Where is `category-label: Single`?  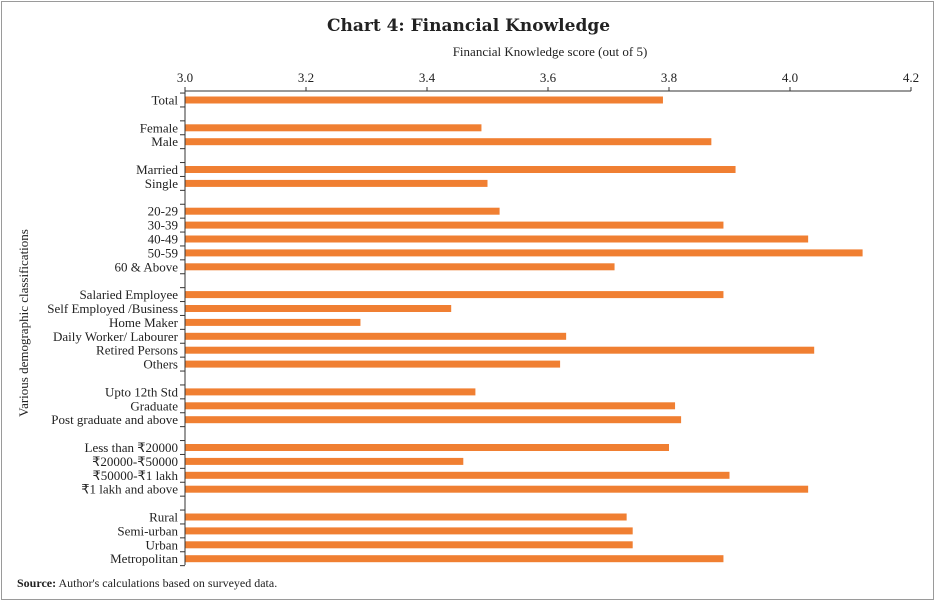 category-label: Single is located at coordinates (161, 183).